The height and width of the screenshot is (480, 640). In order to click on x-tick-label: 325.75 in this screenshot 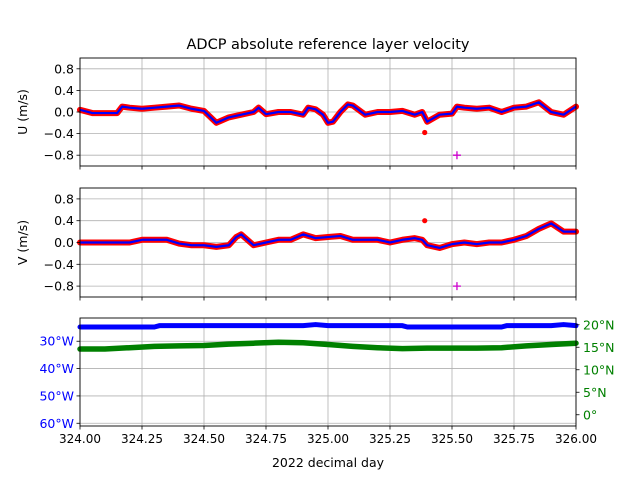, I will do `click(514, 439)`.